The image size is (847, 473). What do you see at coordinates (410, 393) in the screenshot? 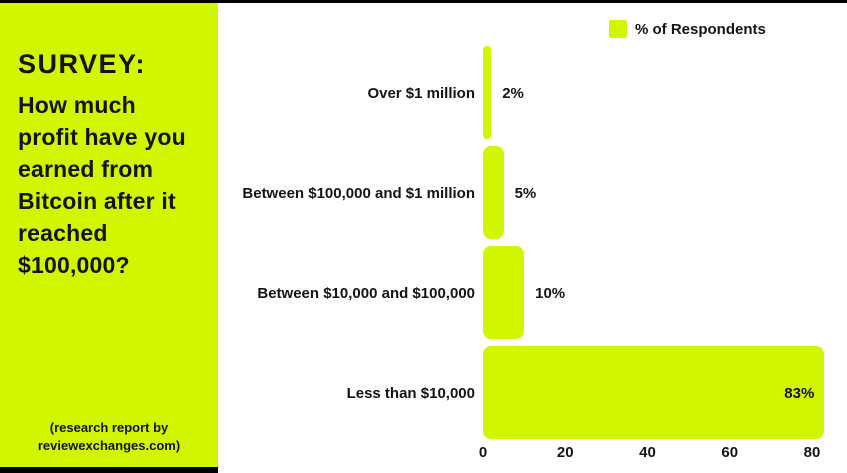
I see `category-label: Less than $10,000` at bounding box center [410, 393].